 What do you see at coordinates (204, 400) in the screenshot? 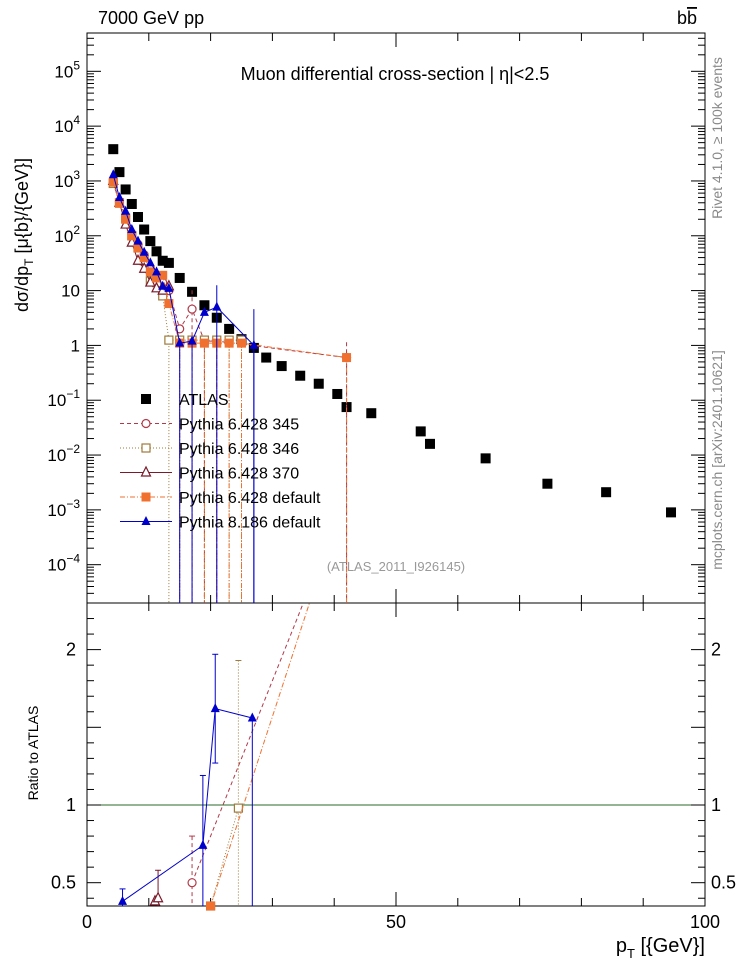
I see `legend-label: ATLAS` at bounding box center [204, 400].